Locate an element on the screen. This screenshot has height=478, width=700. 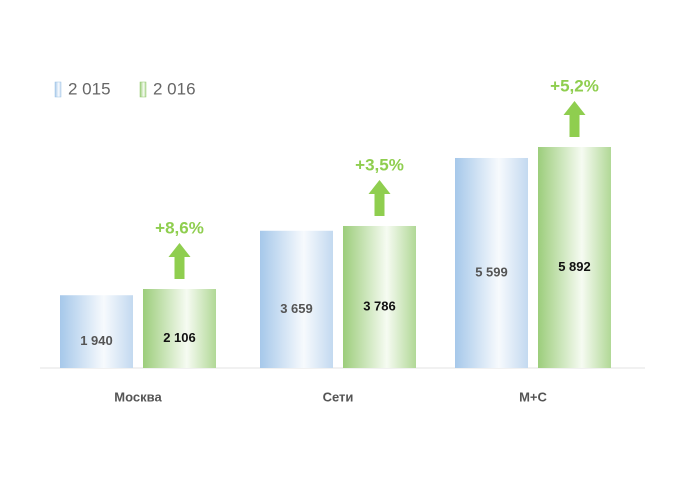
x-tick-label: Сети is located at coordinates (338, 396).